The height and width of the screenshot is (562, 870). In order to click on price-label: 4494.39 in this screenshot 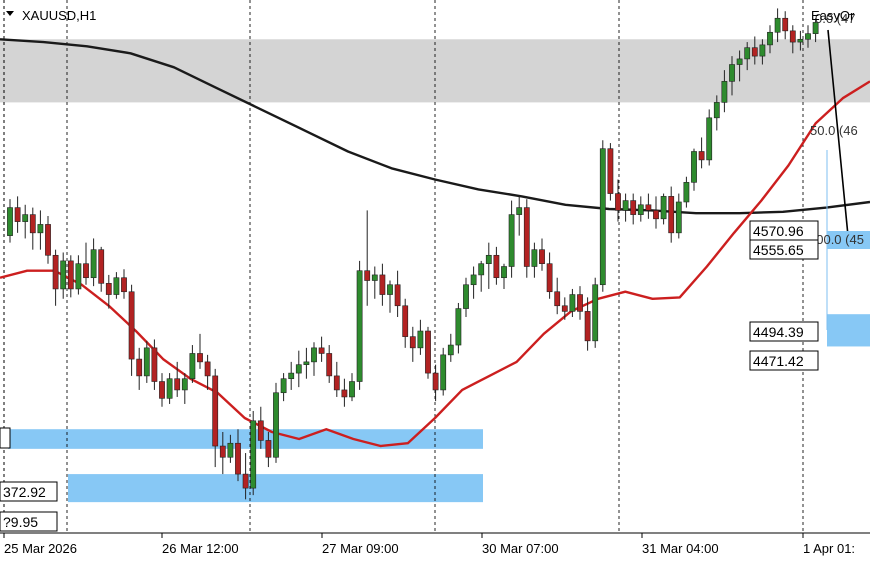, I will do `click(784, 331)`.